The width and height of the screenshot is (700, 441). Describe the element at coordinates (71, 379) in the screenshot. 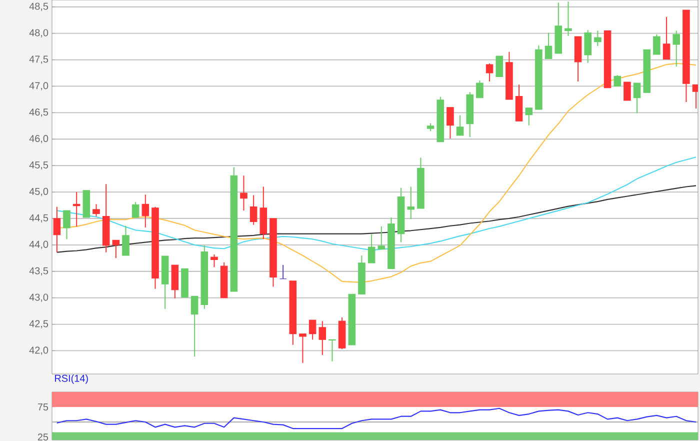

I see `chart-title: RSI(14)` at that location.